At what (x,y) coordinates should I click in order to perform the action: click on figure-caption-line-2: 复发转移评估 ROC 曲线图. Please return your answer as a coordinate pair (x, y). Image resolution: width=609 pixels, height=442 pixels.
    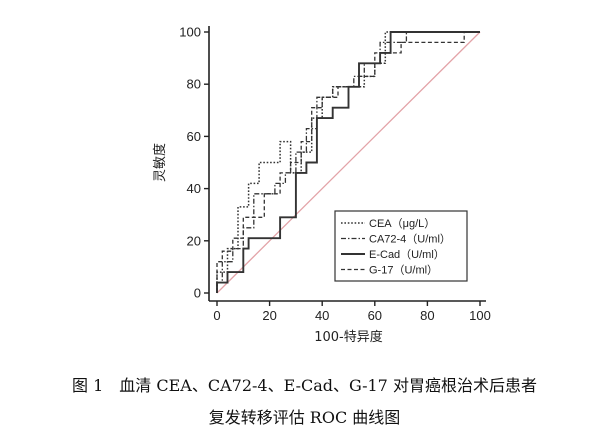
    Looking at the image, I should click on (304, 417).